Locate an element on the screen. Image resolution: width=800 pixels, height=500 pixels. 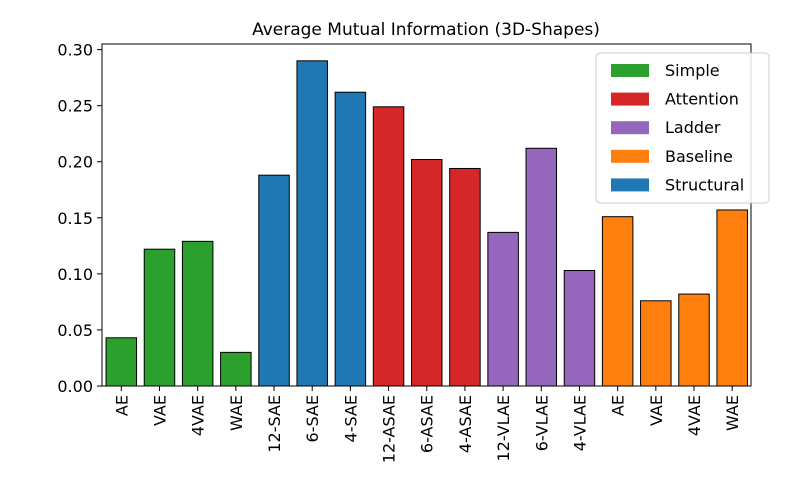
legend-swatch-structural is located at coordinates (630, 185).